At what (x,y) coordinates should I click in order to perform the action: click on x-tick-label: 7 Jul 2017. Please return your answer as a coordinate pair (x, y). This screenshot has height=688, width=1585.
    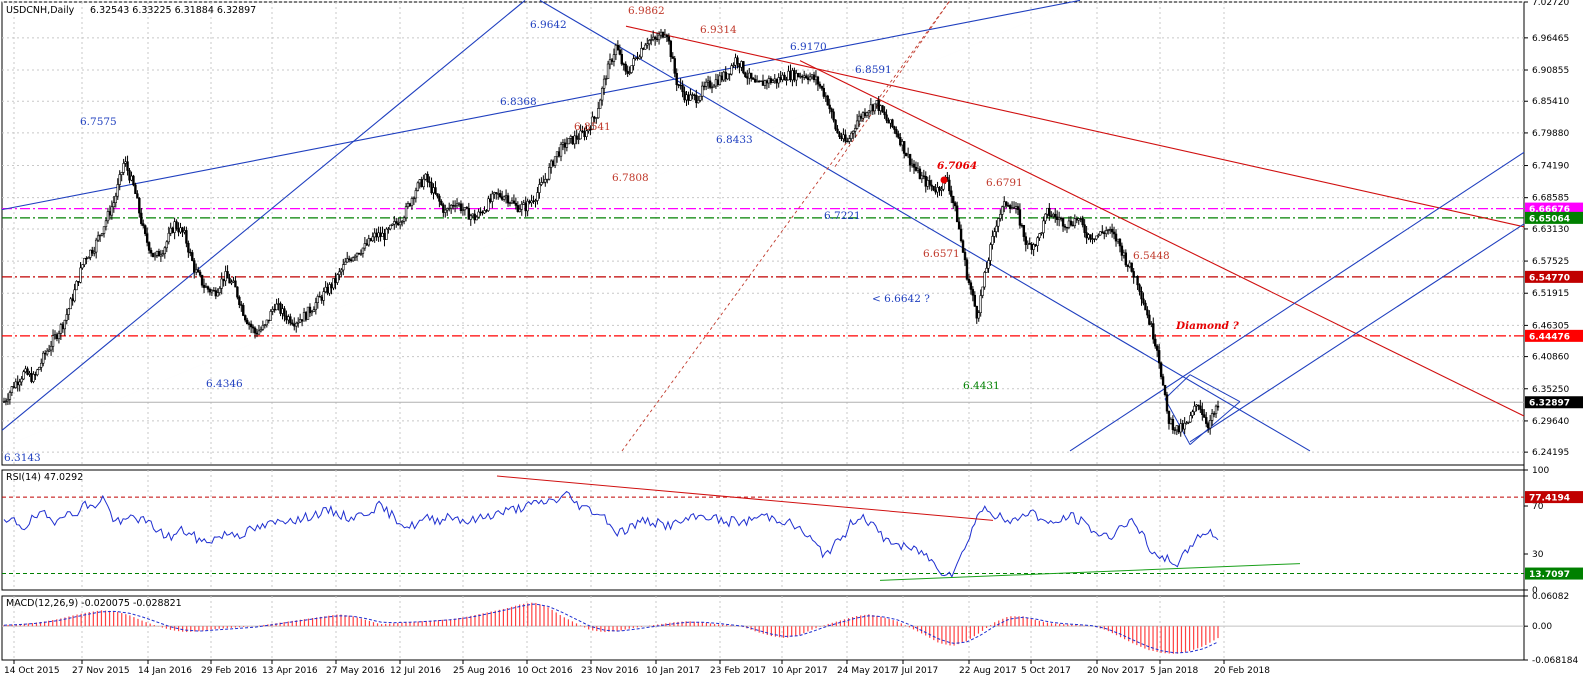
    Looking at the image, I should click on (915, 671).